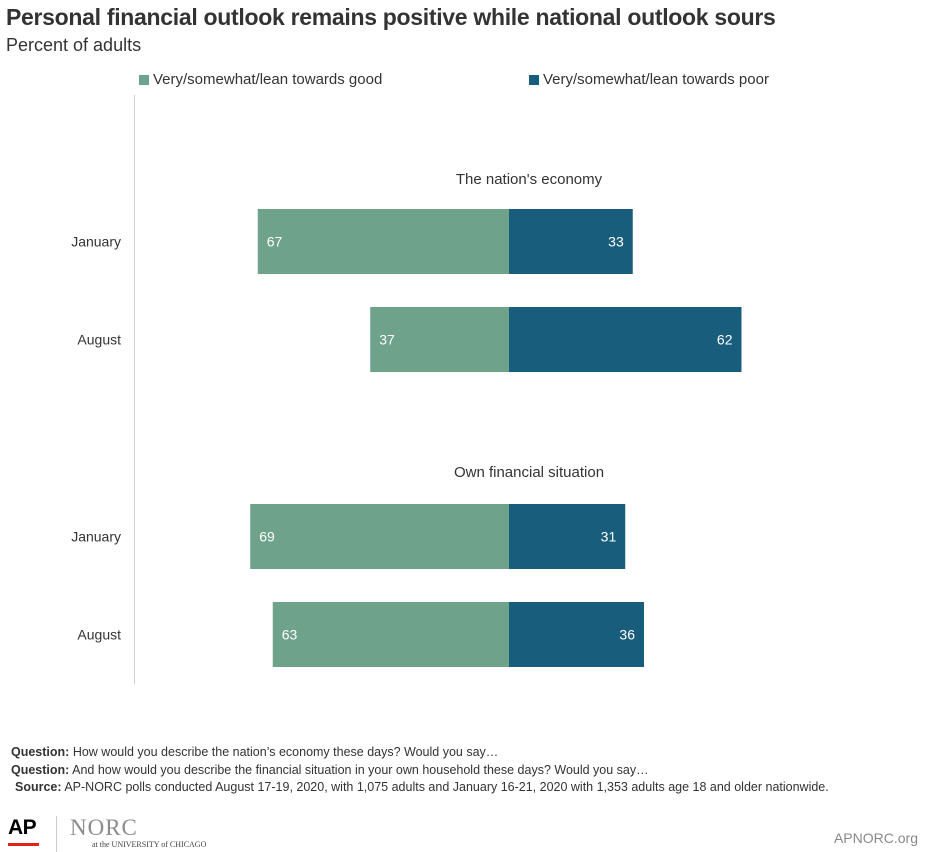  I want to click on site-url: APNORC.org, so click(875, 838).